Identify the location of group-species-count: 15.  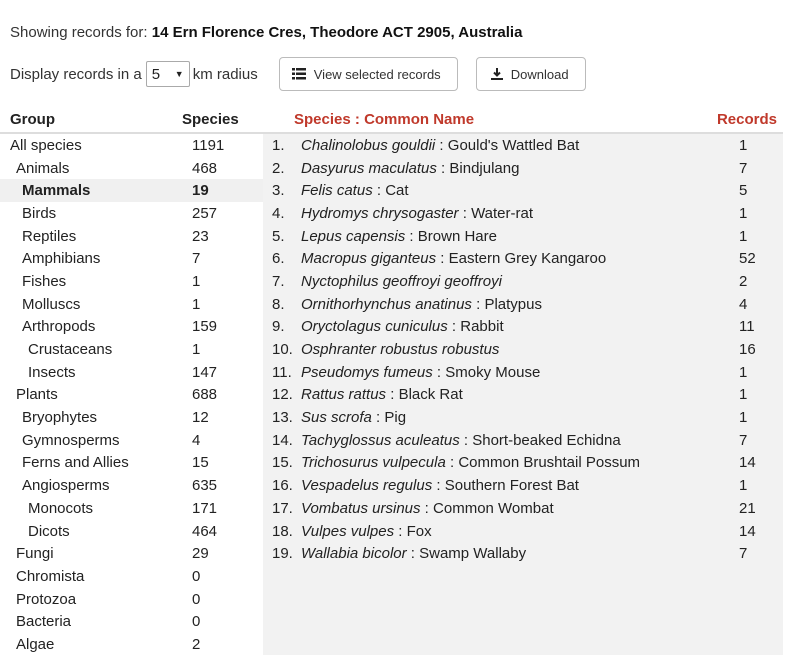
(200, 463).